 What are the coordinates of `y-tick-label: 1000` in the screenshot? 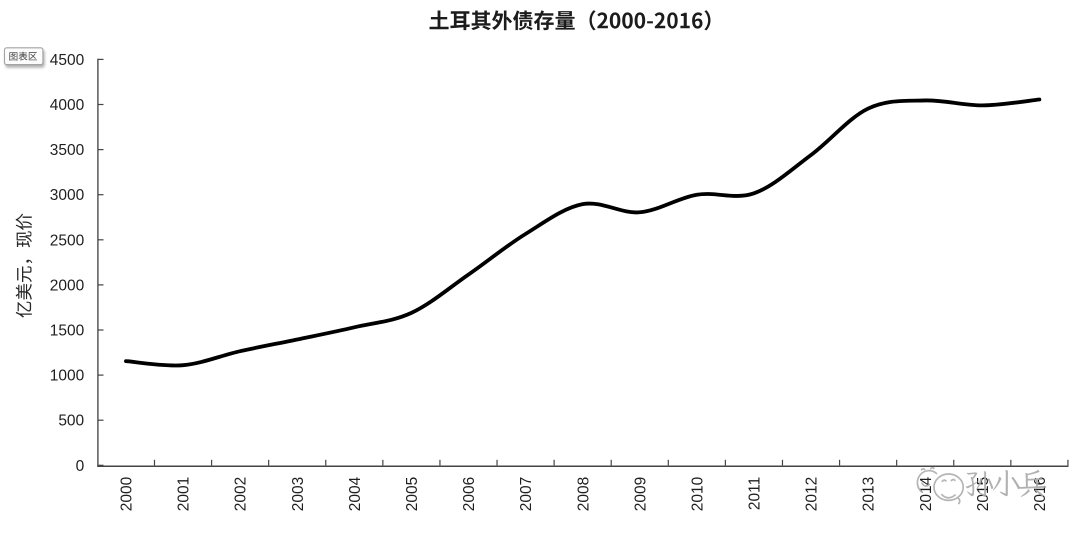 It's located at (67, 376).